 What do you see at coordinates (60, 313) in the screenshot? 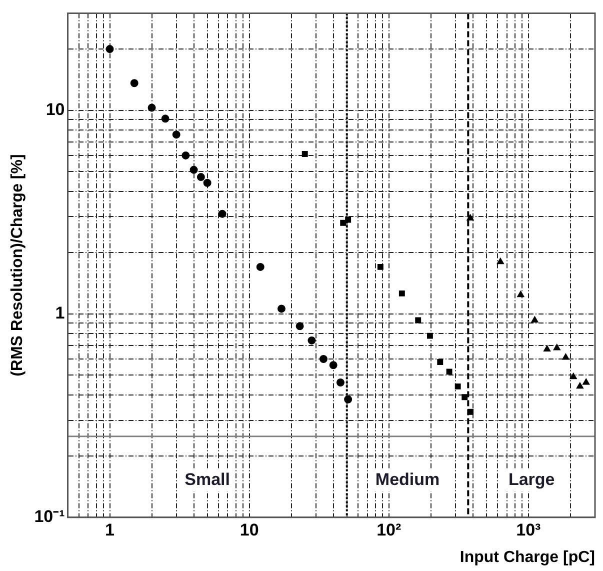
I see `y-tick-label: 1` at bounding box center [60, 313].